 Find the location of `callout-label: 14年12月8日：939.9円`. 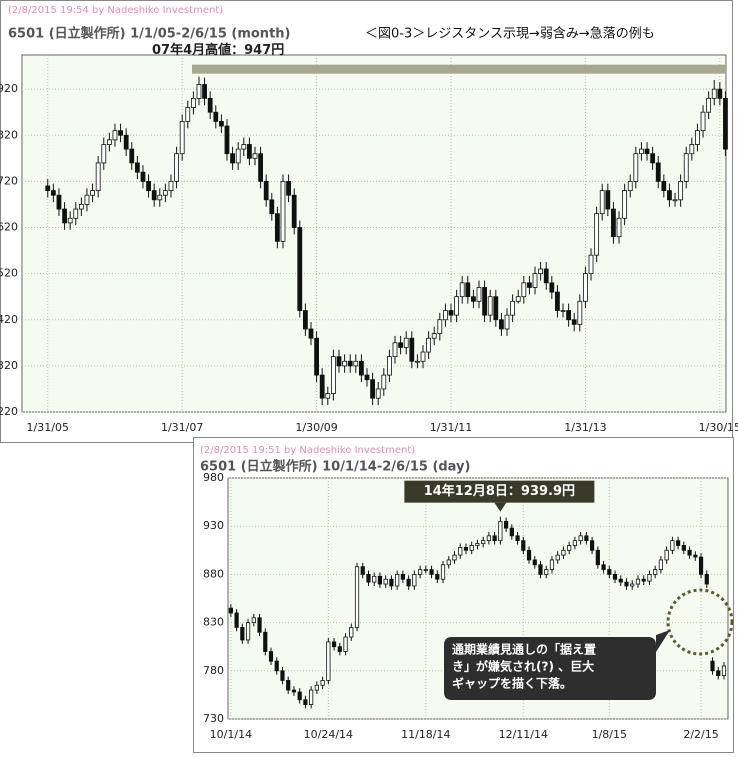

callout-label: 14年12月8日：939.9円 is located at coordinates (499, 491).